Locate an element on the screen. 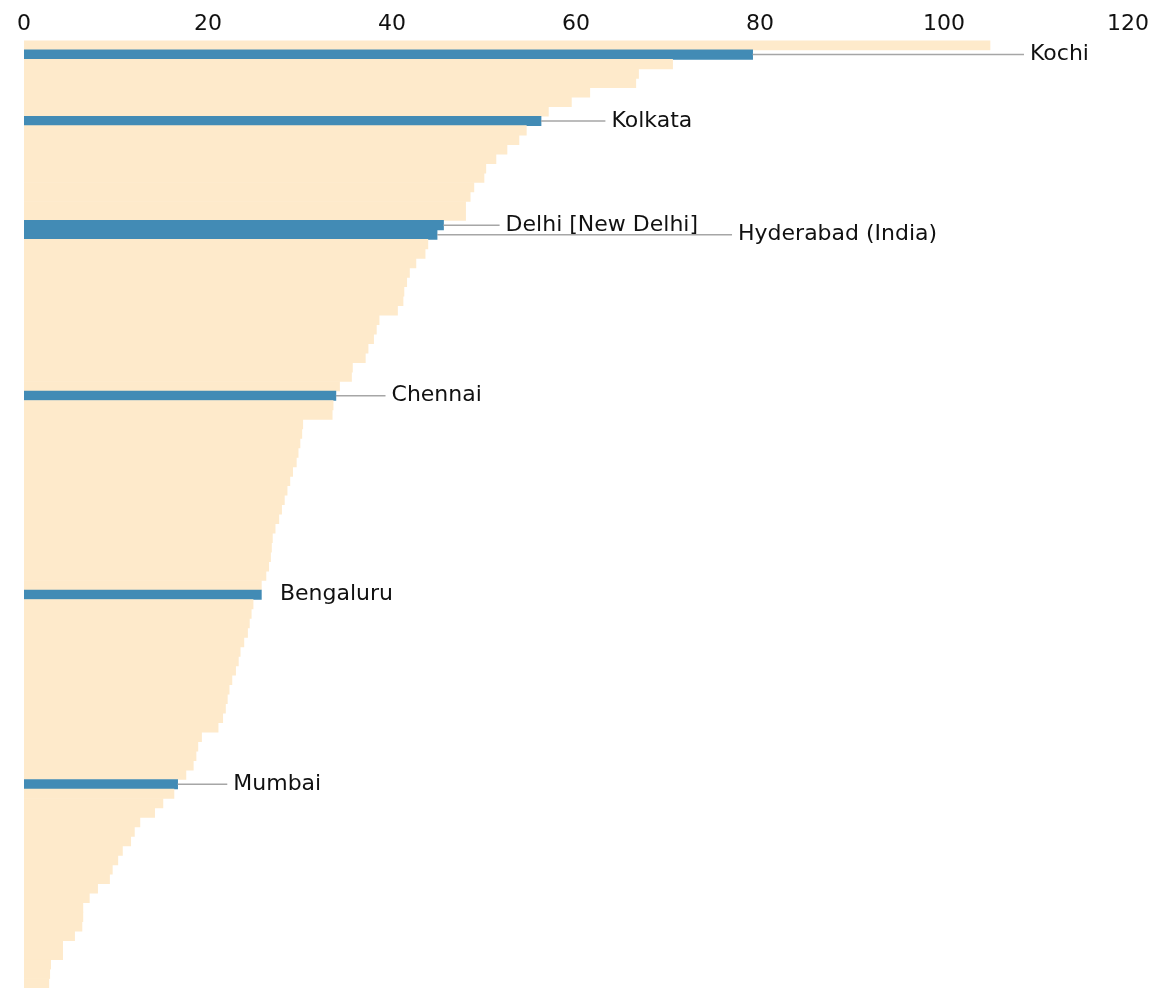 The width and height of the screenshot is (1168, 990). x-tick-label: 120 is located at coordinates (1128, 22).